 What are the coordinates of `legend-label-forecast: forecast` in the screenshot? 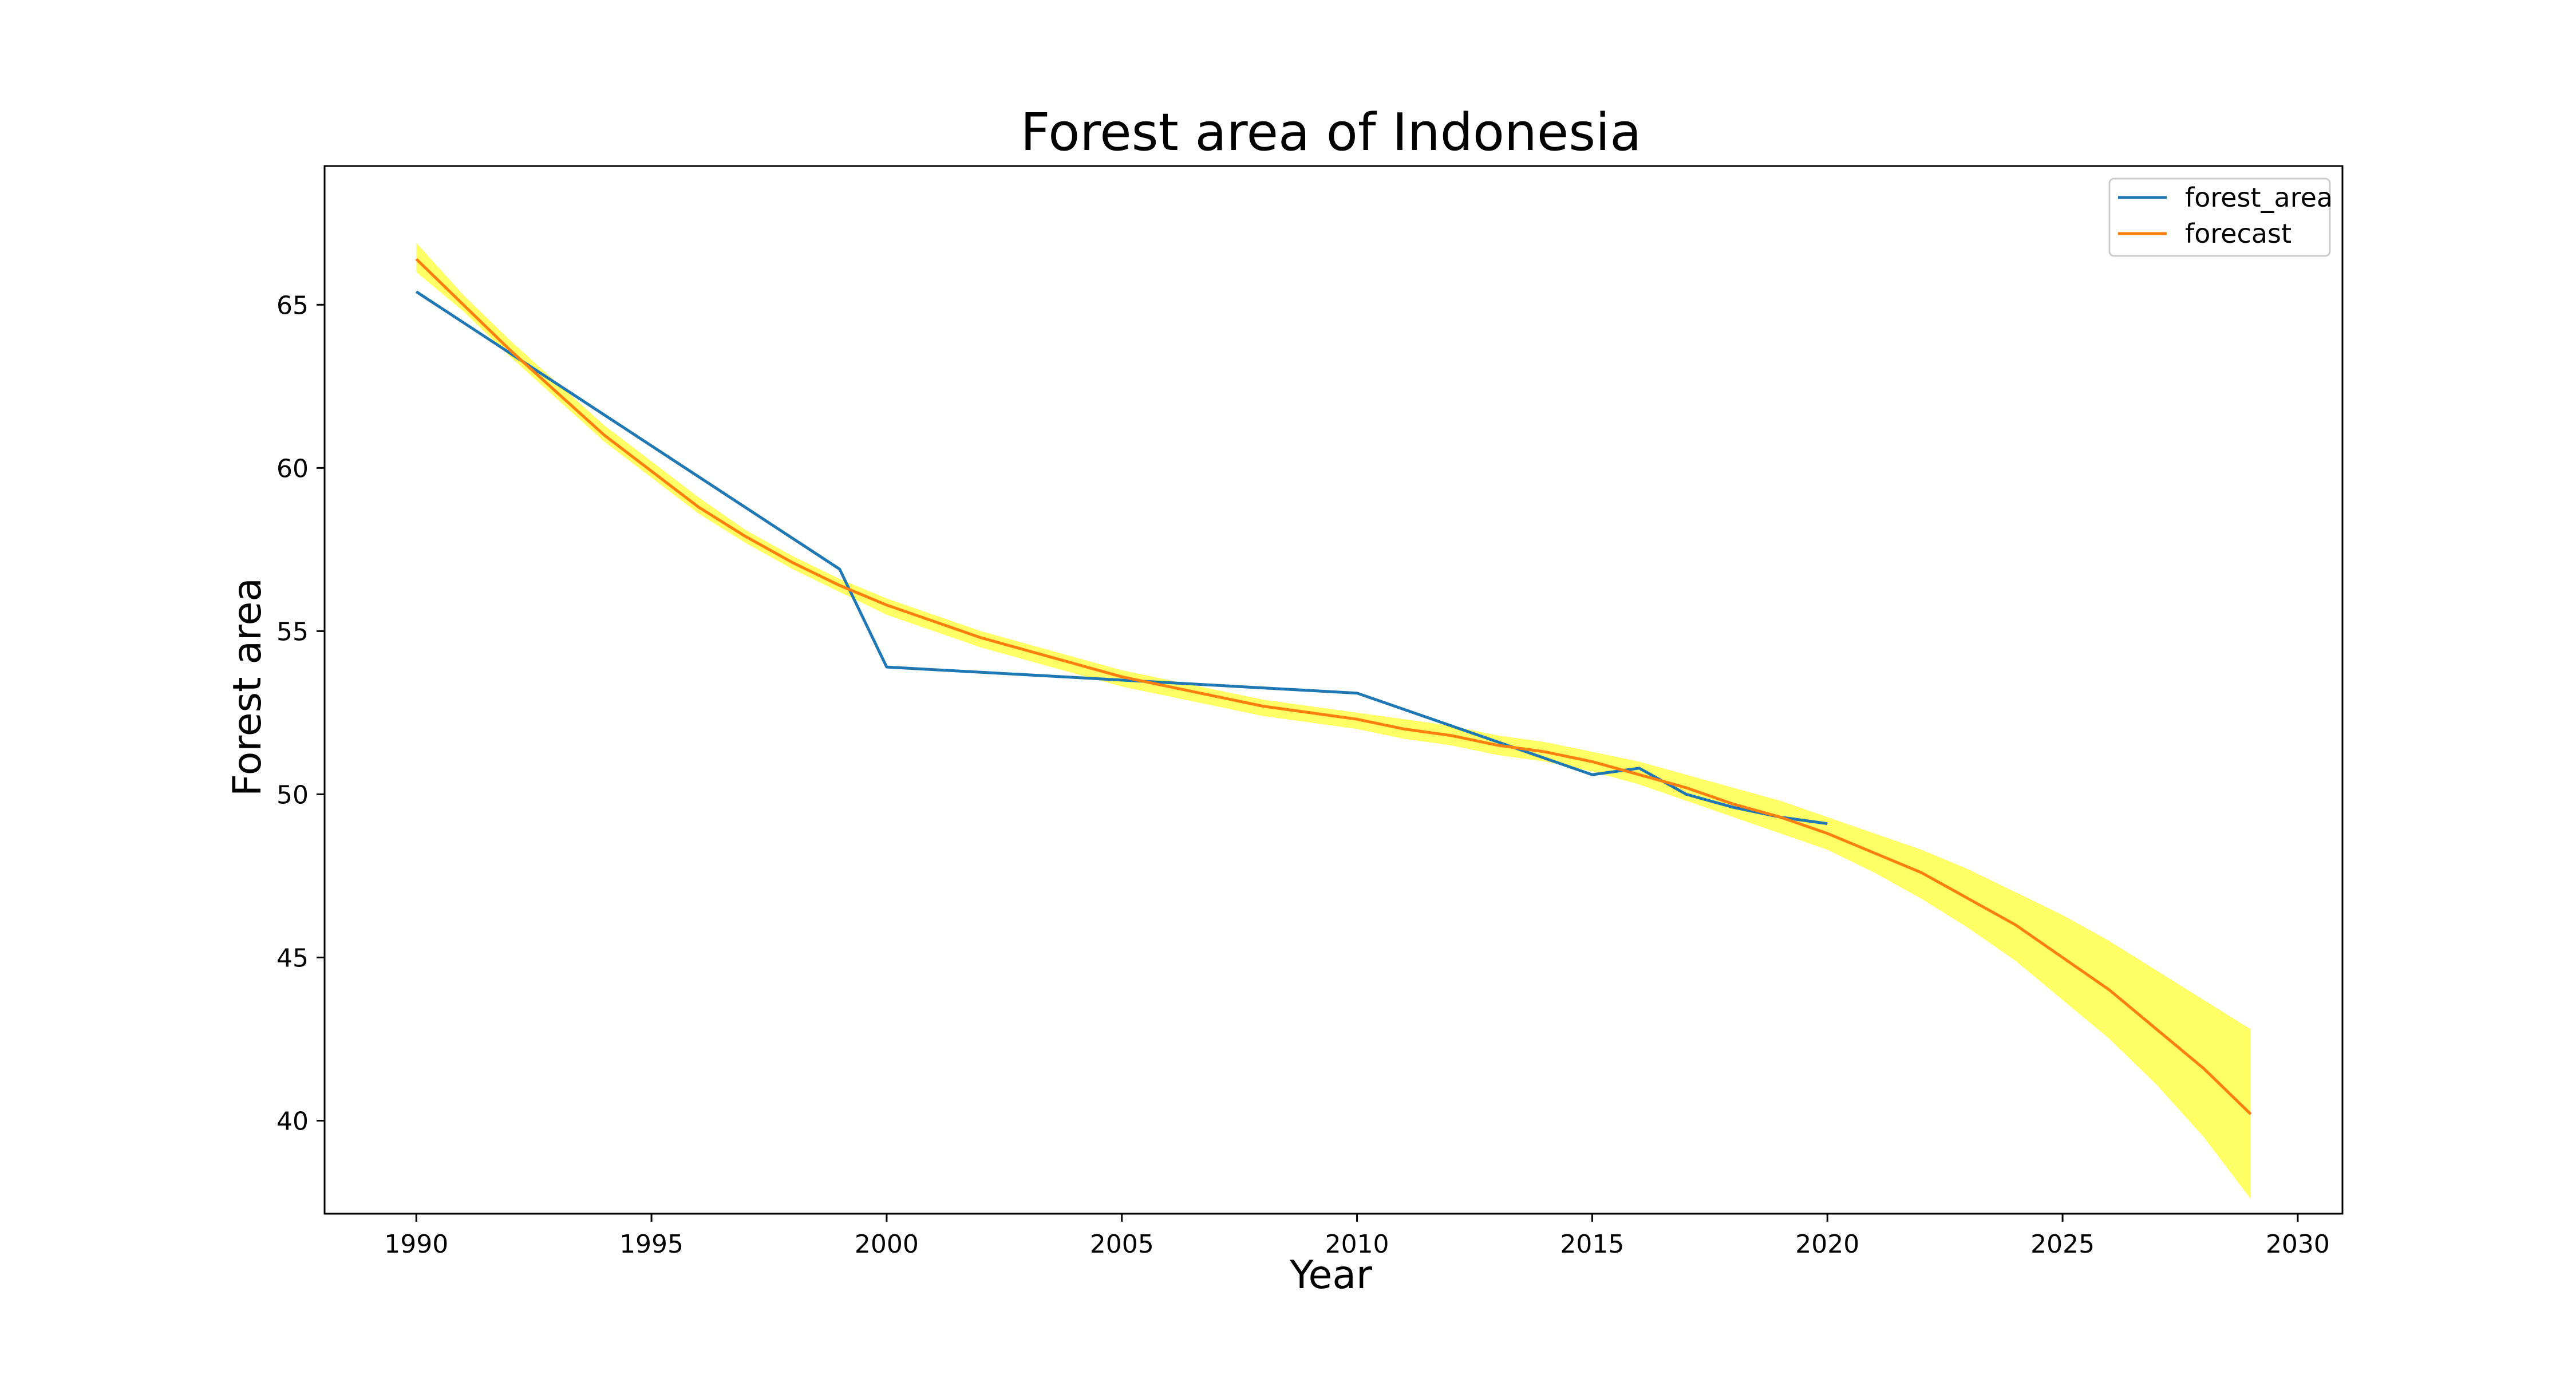 It's located at (2238, 233).